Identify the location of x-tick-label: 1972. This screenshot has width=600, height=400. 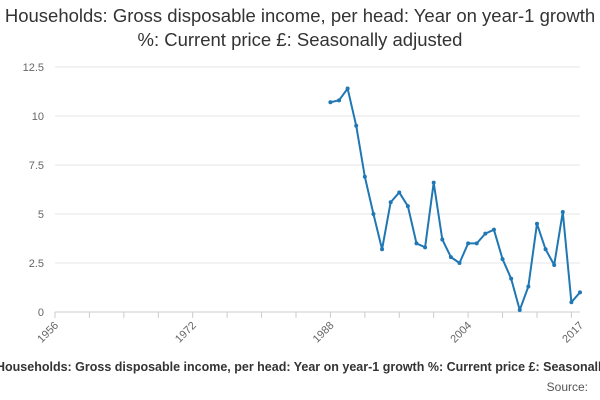
(186, 333).